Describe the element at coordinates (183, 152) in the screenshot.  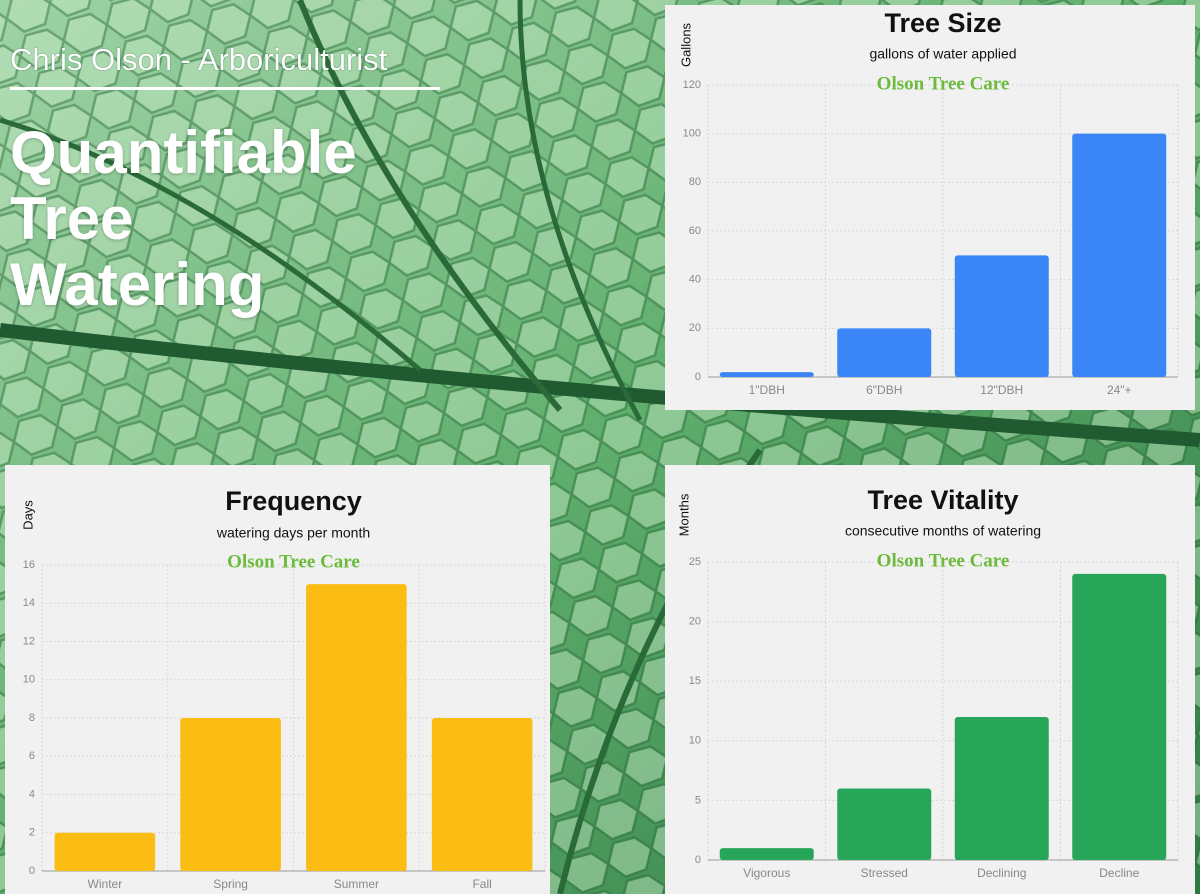
I see `title-line: Quantifiable` at that location.